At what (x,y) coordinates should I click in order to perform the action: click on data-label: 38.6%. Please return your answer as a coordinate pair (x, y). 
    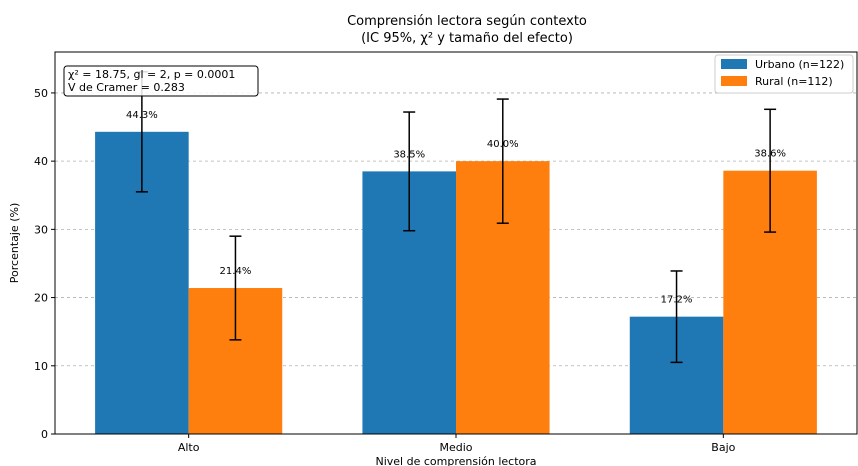
    Looking at the image, I should click on (770, 154).